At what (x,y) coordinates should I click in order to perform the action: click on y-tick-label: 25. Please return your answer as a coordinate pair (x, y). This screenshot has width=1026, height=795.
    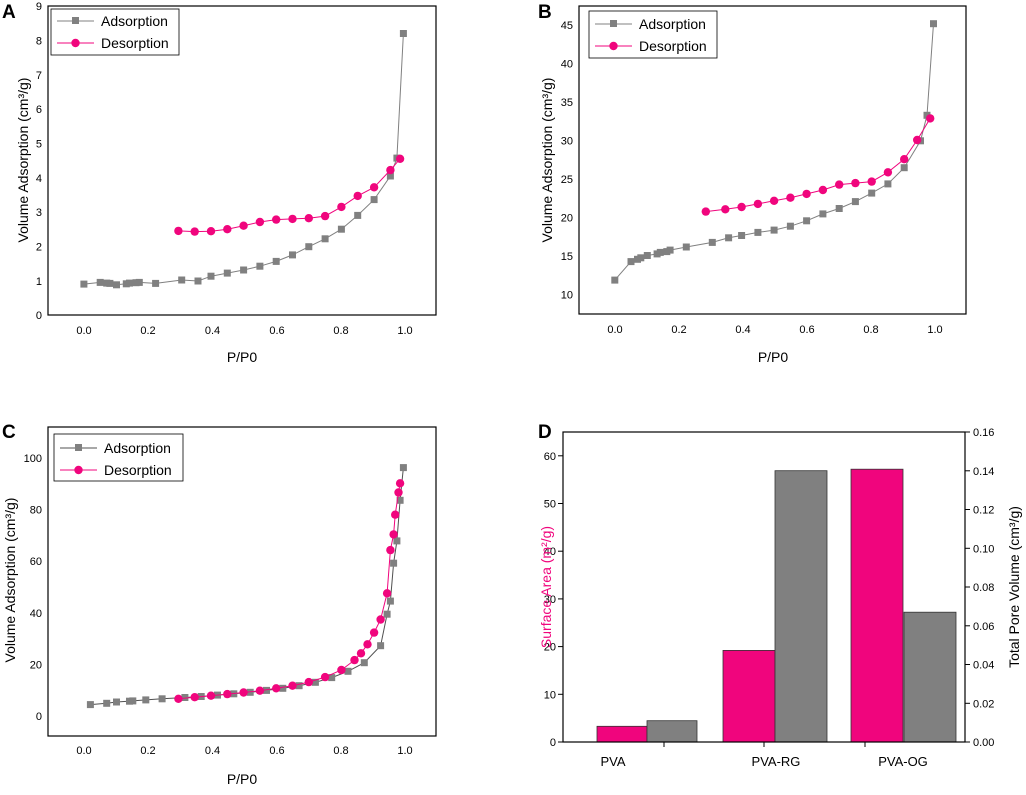
    Looking at the image, I should click on (567, 180).